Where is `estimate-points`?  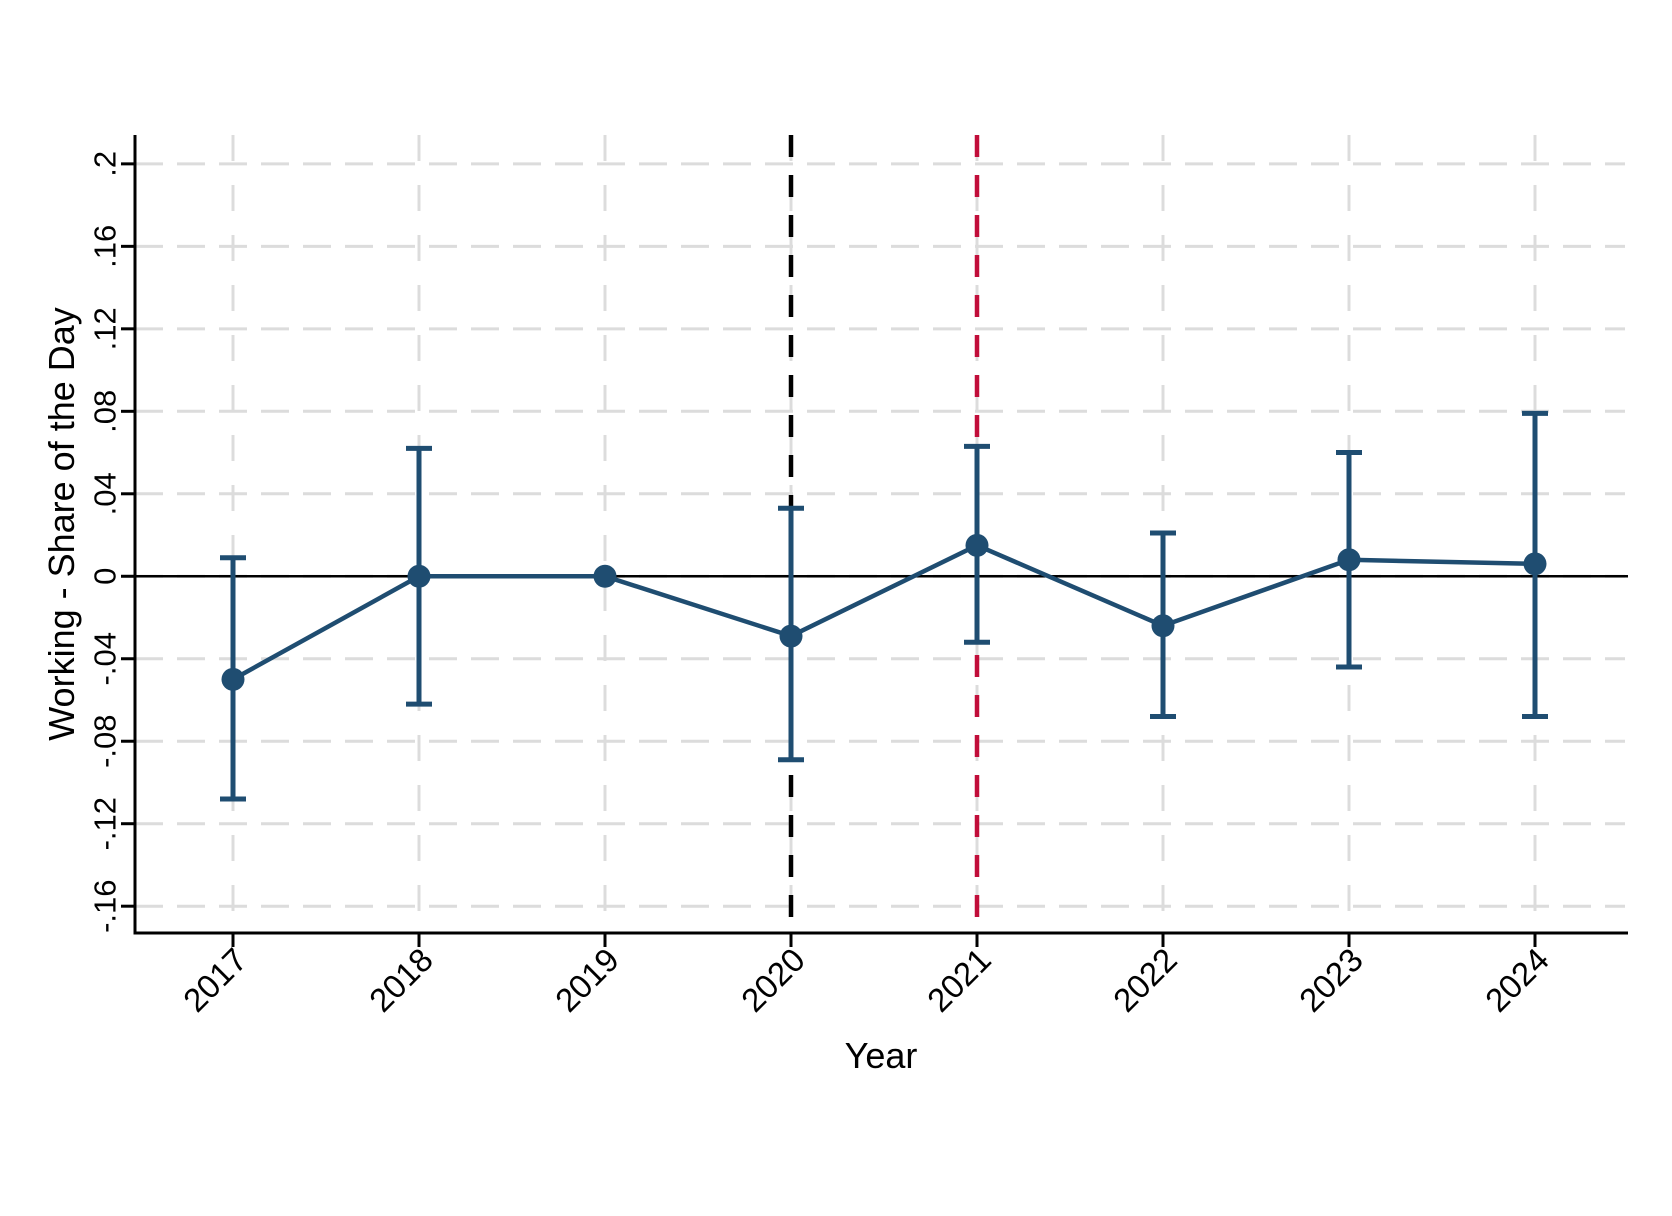
estimate-points is located at coordinates (884, 612).